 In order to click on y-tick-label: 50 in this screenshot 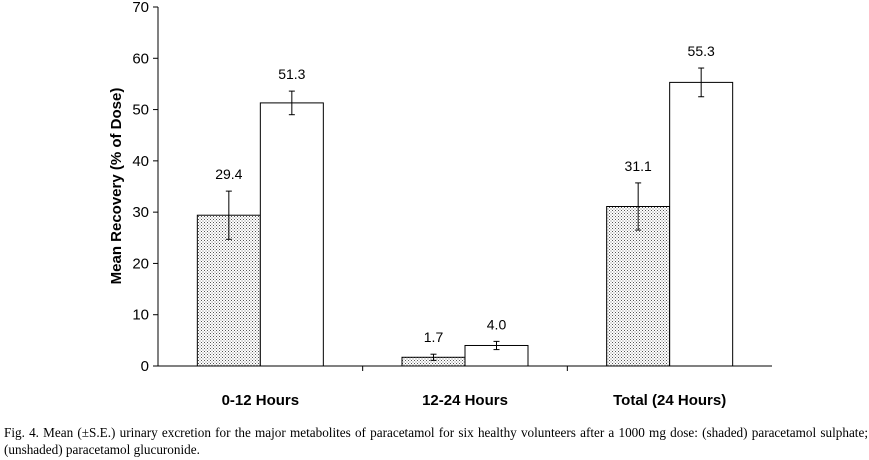, I will do `click(140, 110)`.